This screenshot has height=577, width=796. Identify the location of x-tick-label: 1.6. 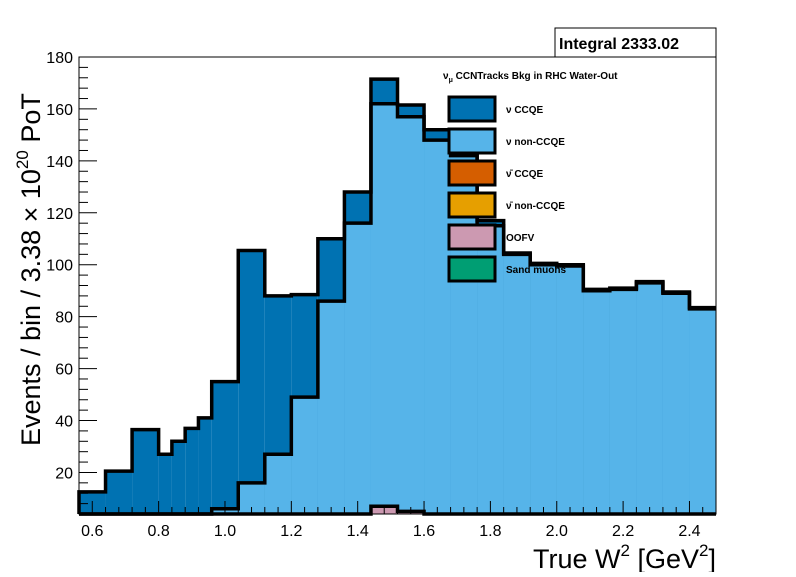
(424, 531).